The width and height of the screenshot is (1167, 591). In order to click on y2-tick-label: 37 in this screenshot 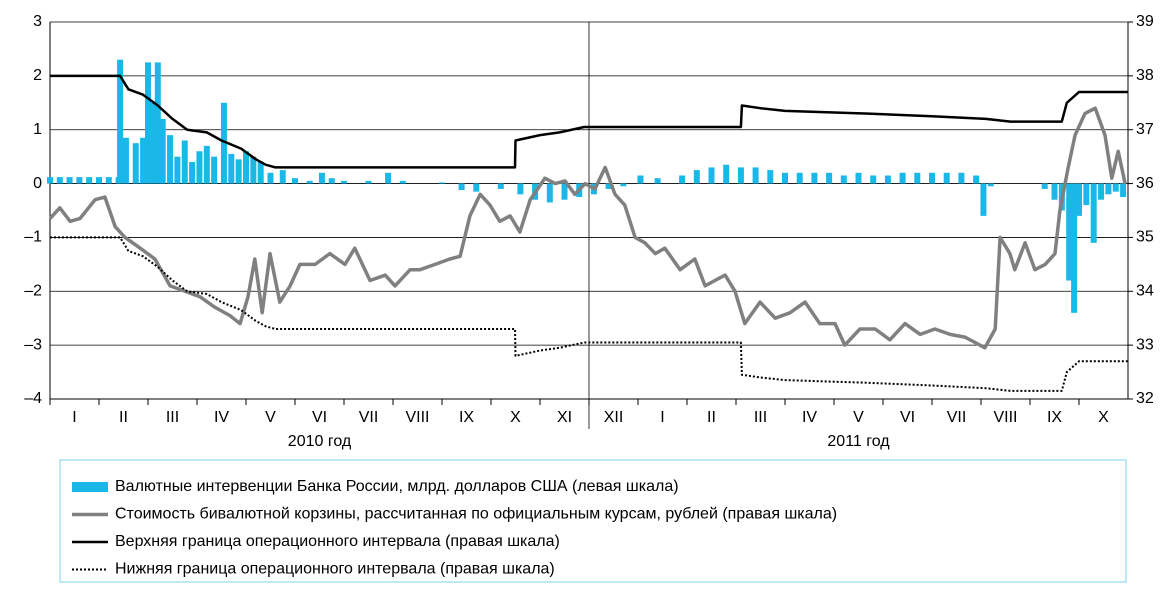, I will do `click(1145, 129)`.